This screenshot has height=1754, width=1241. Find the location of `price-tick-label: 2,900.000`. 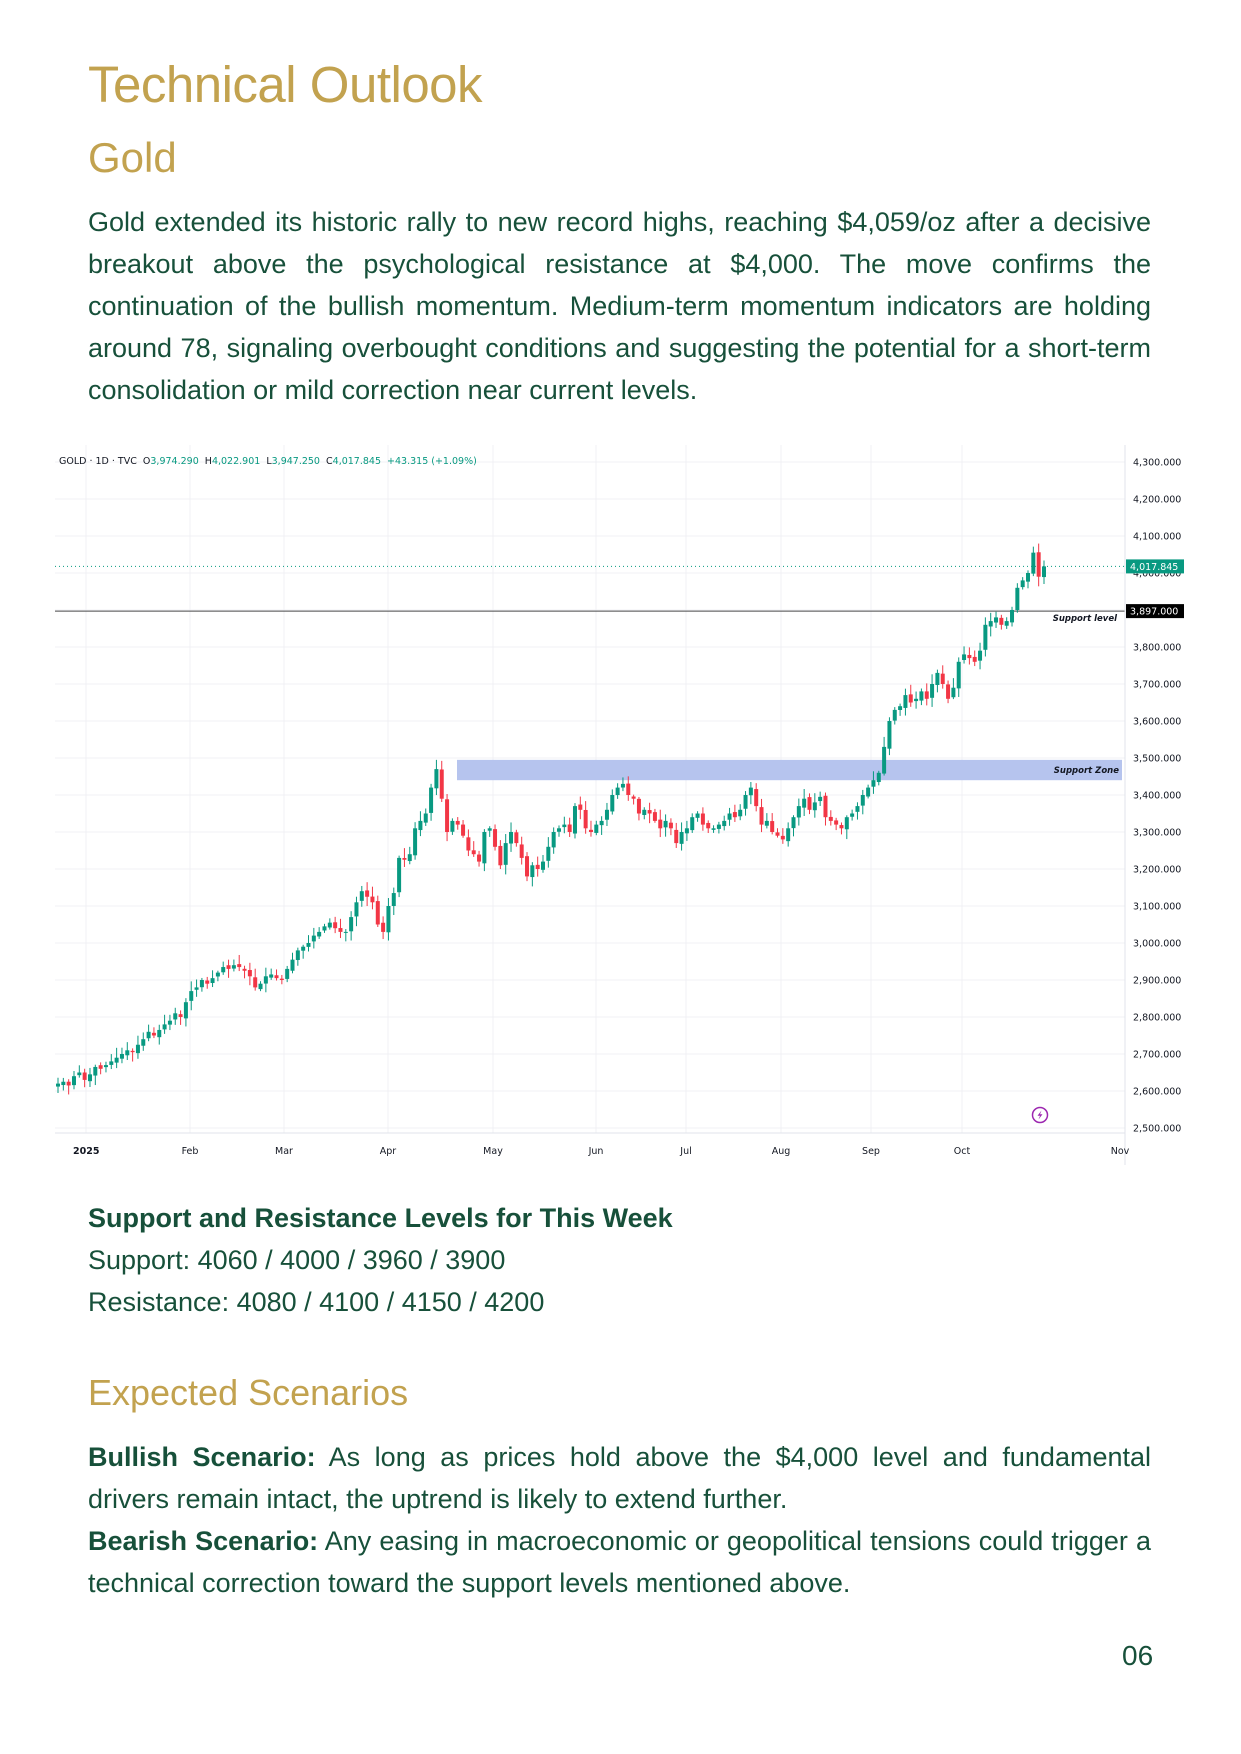

price-tick-label: 2,900.000 is located at coordinates (1157, 981).